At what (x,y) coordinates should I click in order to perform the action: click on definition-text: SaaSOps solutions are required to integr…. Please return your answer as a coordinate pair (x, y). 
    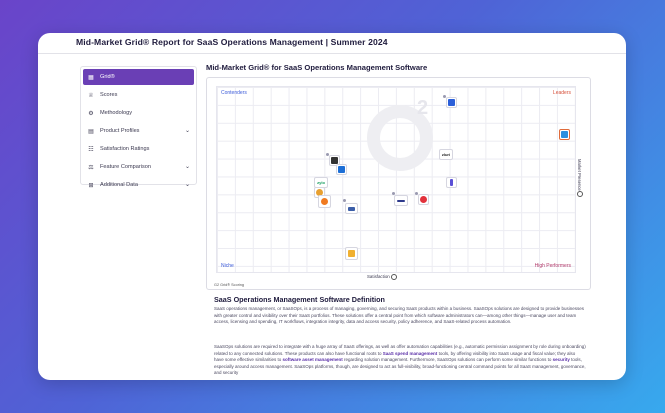
    Looking at the image, I should click on (400, 350).